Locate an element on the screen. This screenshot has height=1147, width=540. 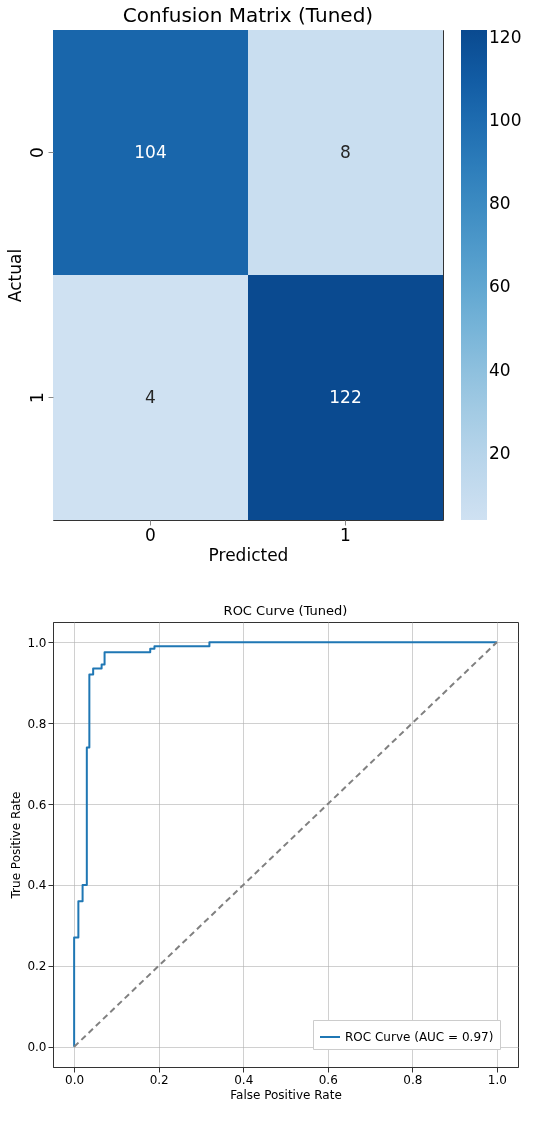
x-tick-label: 0.6 is located at coordinates (328, 1079).